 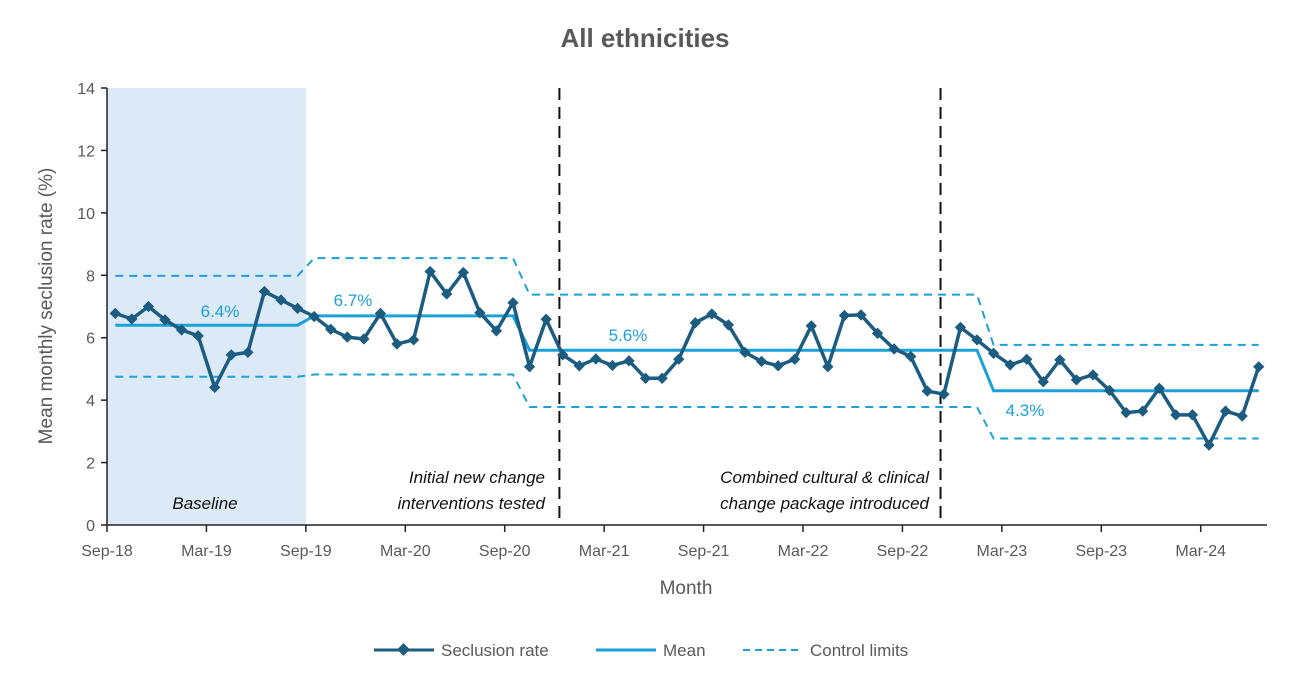 I want to click on x-axis-label: Month, so click(x=686, y=588).